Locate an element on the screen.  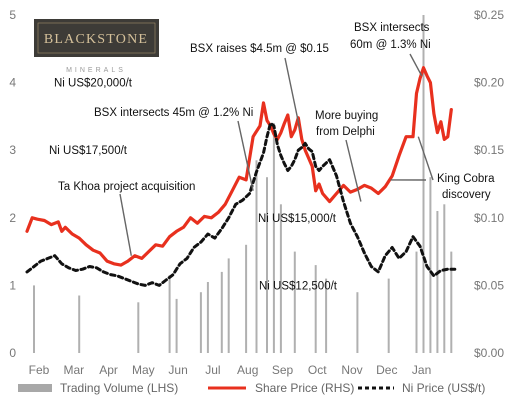
x-month-label: May is located at coordinates (143, 370).